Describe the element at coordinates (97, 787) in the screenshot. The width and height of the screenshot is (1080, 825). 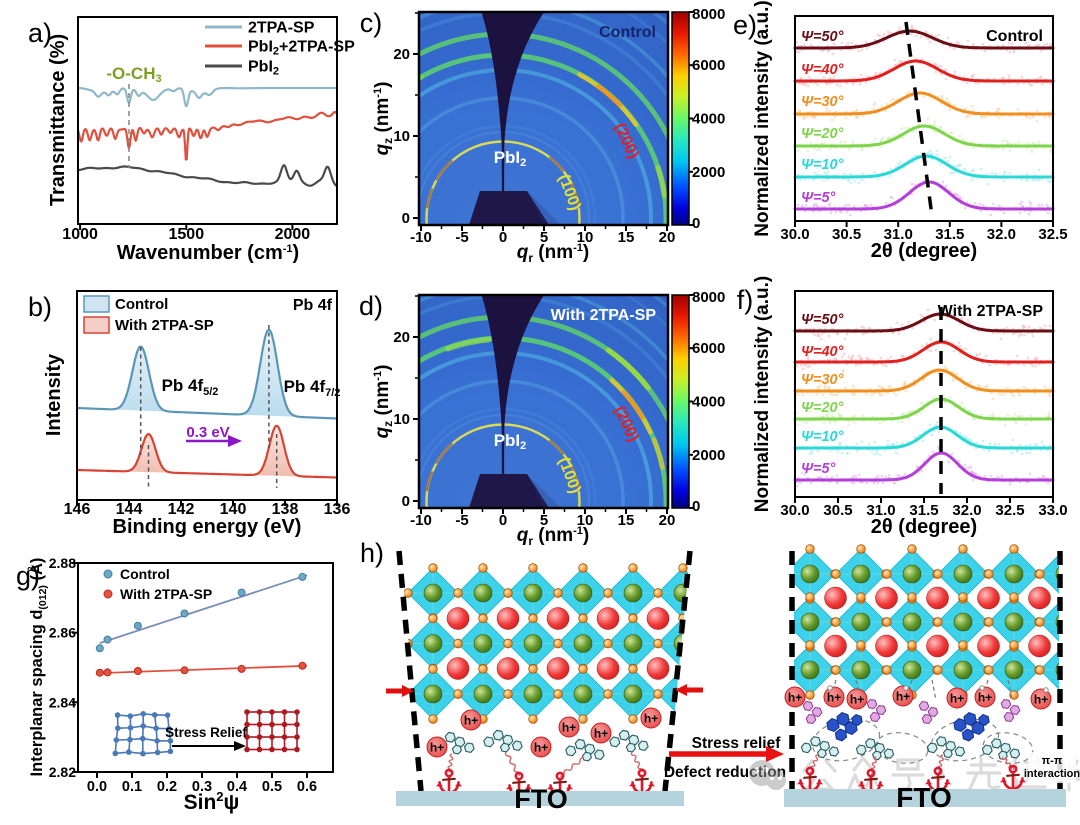
I see `svg-text: 0.0` at that location.